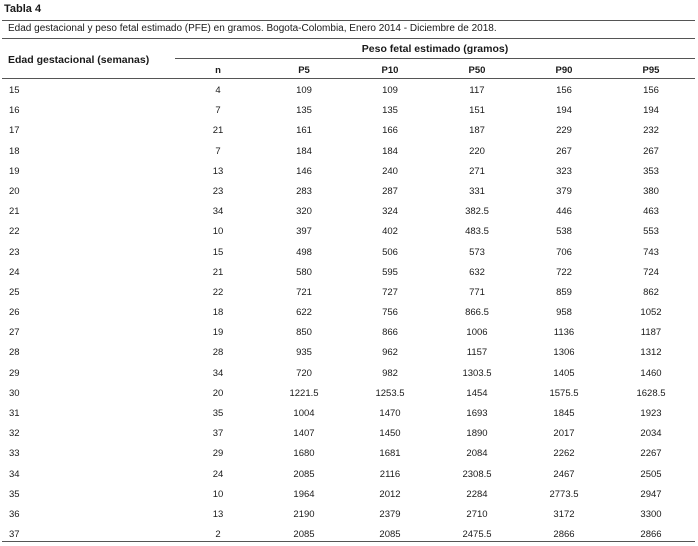 The image size is (698, 546). Describe the element at coordinates (564, 313) in the screenshot. I see `cell-p90: 958` at that location.